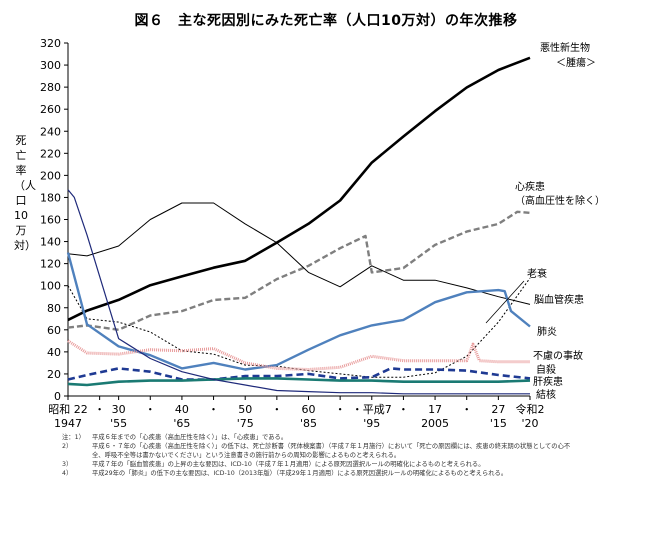 This screenshot has height=537, width=652. Describe the element at coordinates (558, 355) in the screenshot. I see `series-label-accident: 不慮の事故` at that location.